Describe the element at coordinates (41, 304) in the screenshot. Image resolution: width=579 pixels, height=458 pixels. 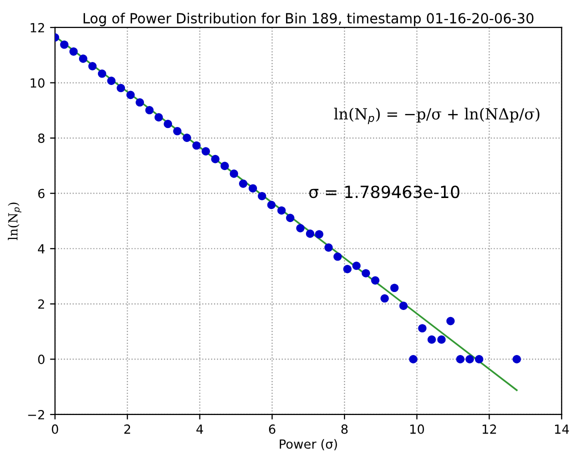
I see `y-tick-label: 2` at that location.